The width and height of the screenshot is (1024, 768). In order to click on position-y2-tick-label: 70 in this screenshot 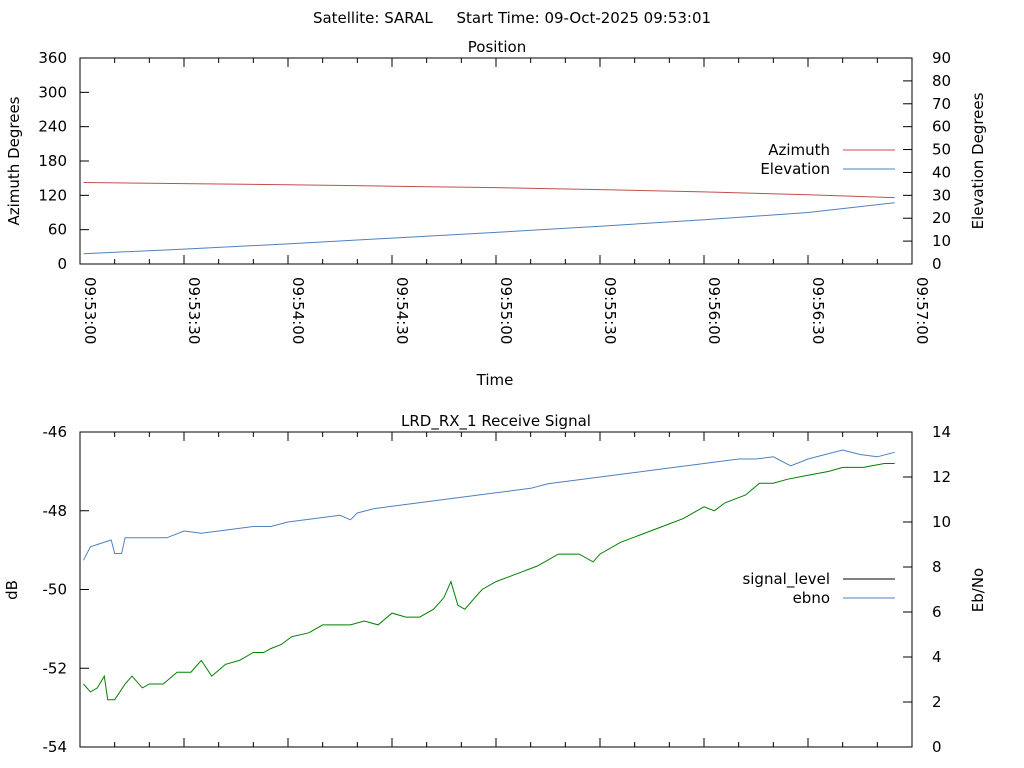, I will do `click(941, 104)`.